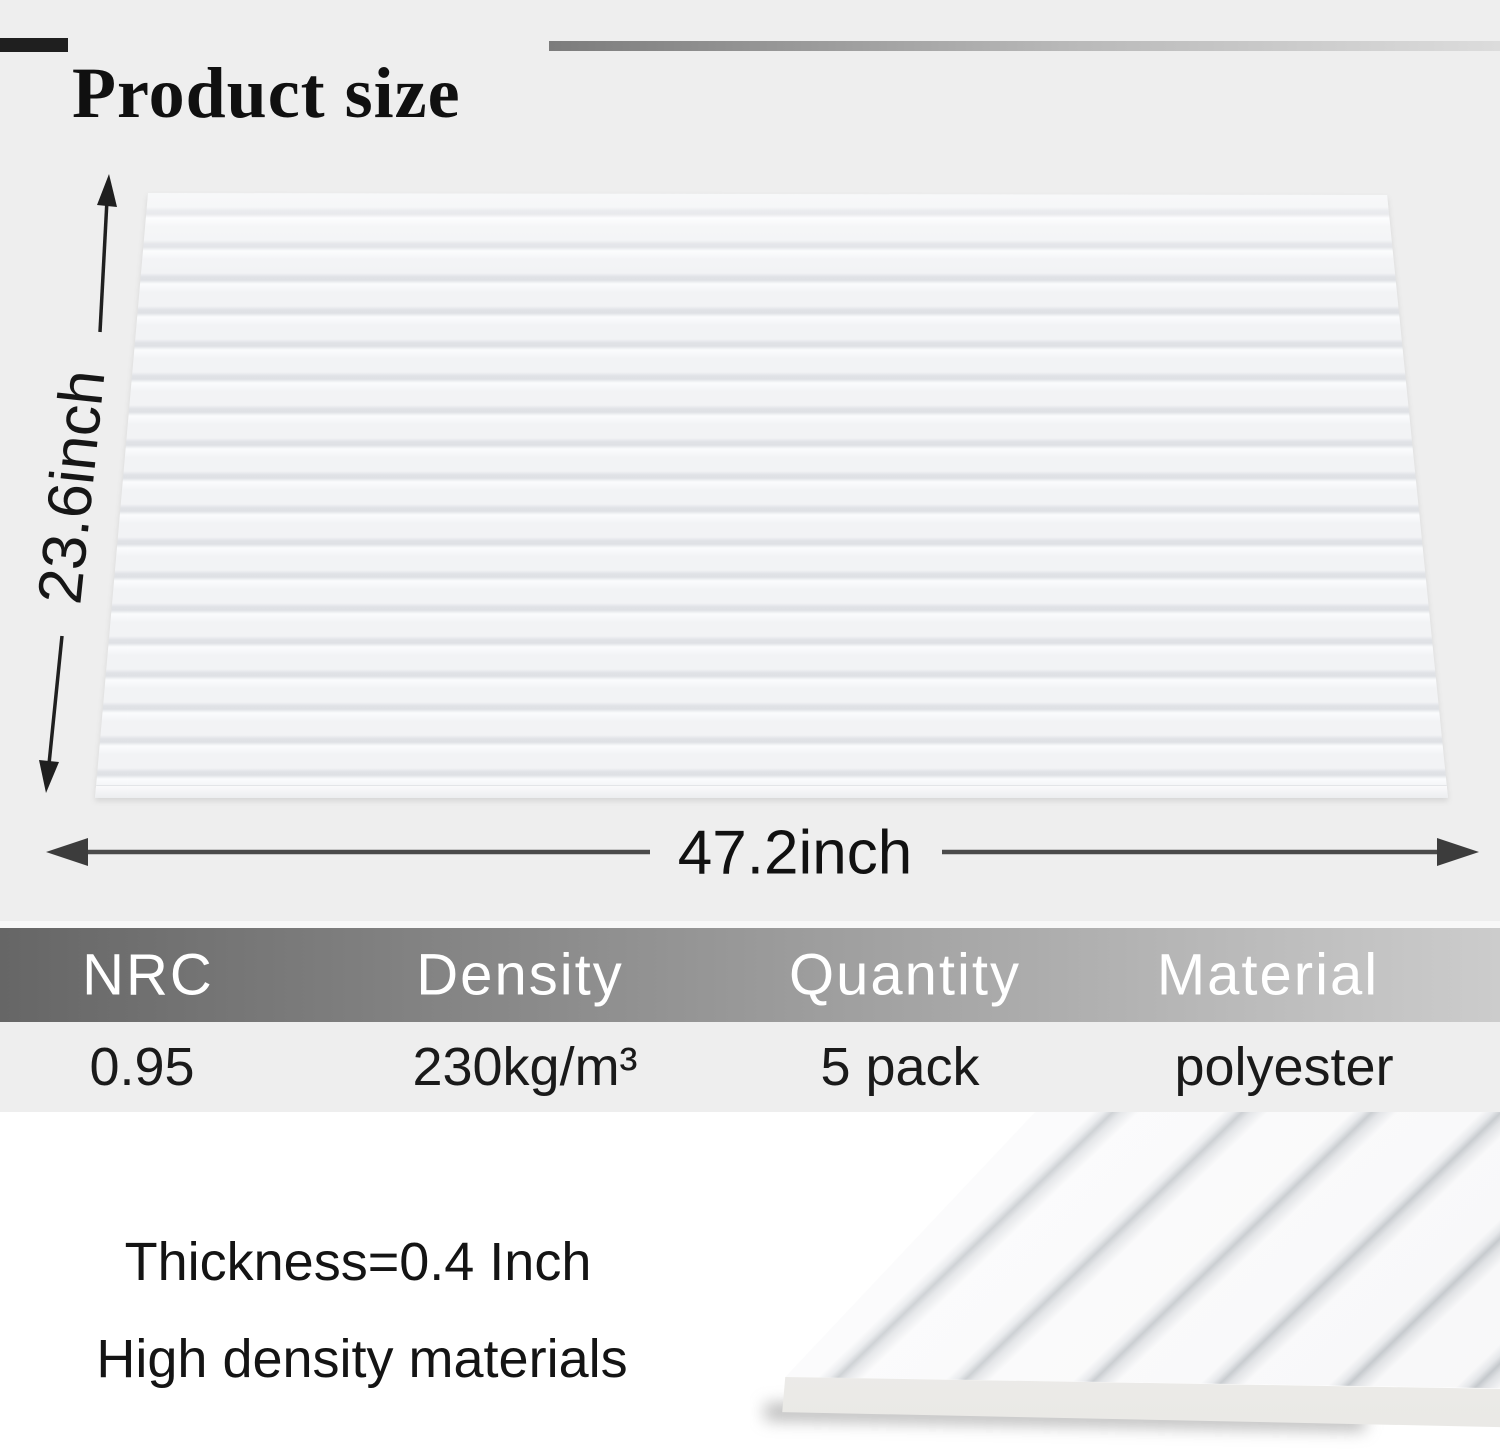  What do you see at coordinates (750, 924) in the screenshot?
I see `table-top-separator` at bounding box center [750, 924].